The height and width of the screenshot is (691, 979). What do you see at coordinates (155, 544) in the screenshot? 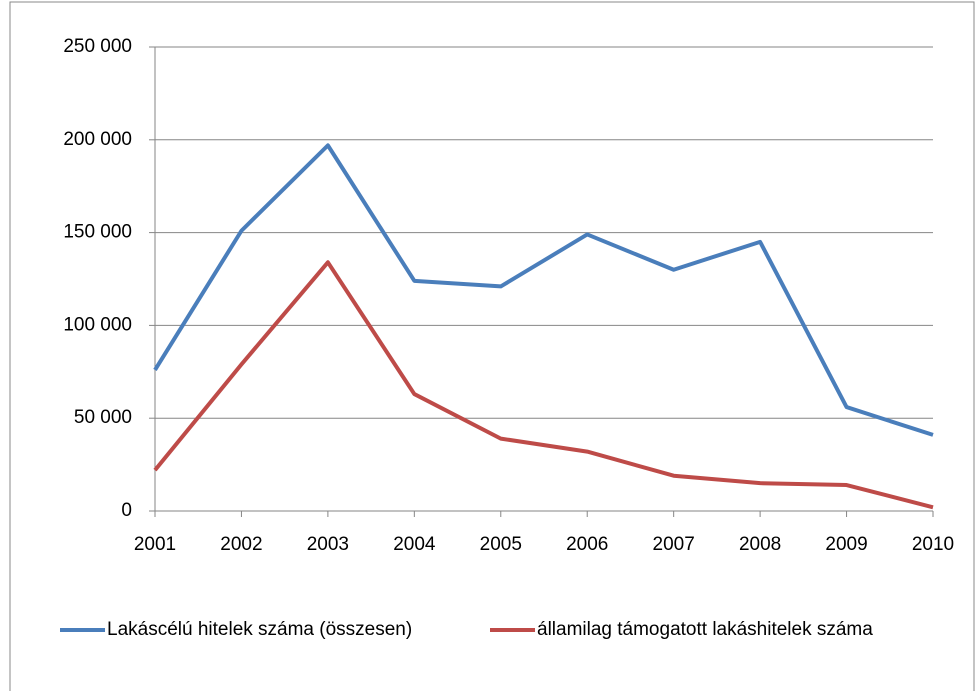
I see `x-tick-label: 2001` at bounding box center [155, 544].